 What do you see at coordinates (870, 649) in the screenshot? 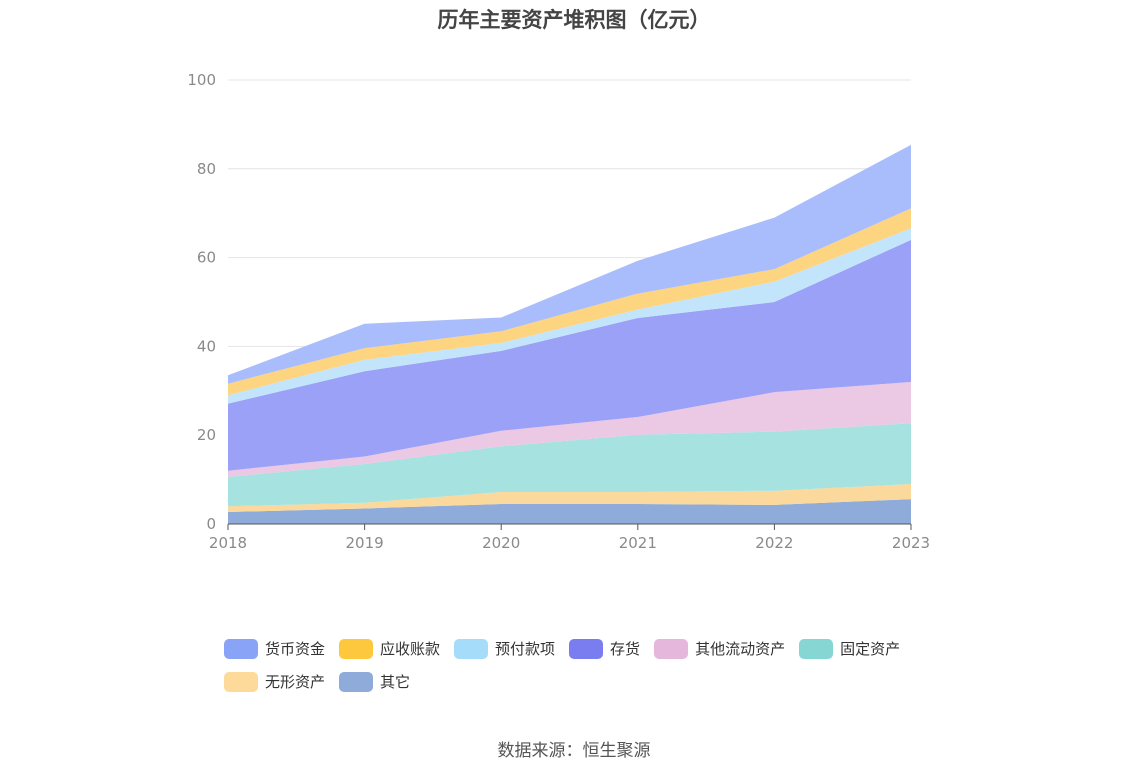
I see `legend-label: 固定资产` at bounding box center [870, 649].